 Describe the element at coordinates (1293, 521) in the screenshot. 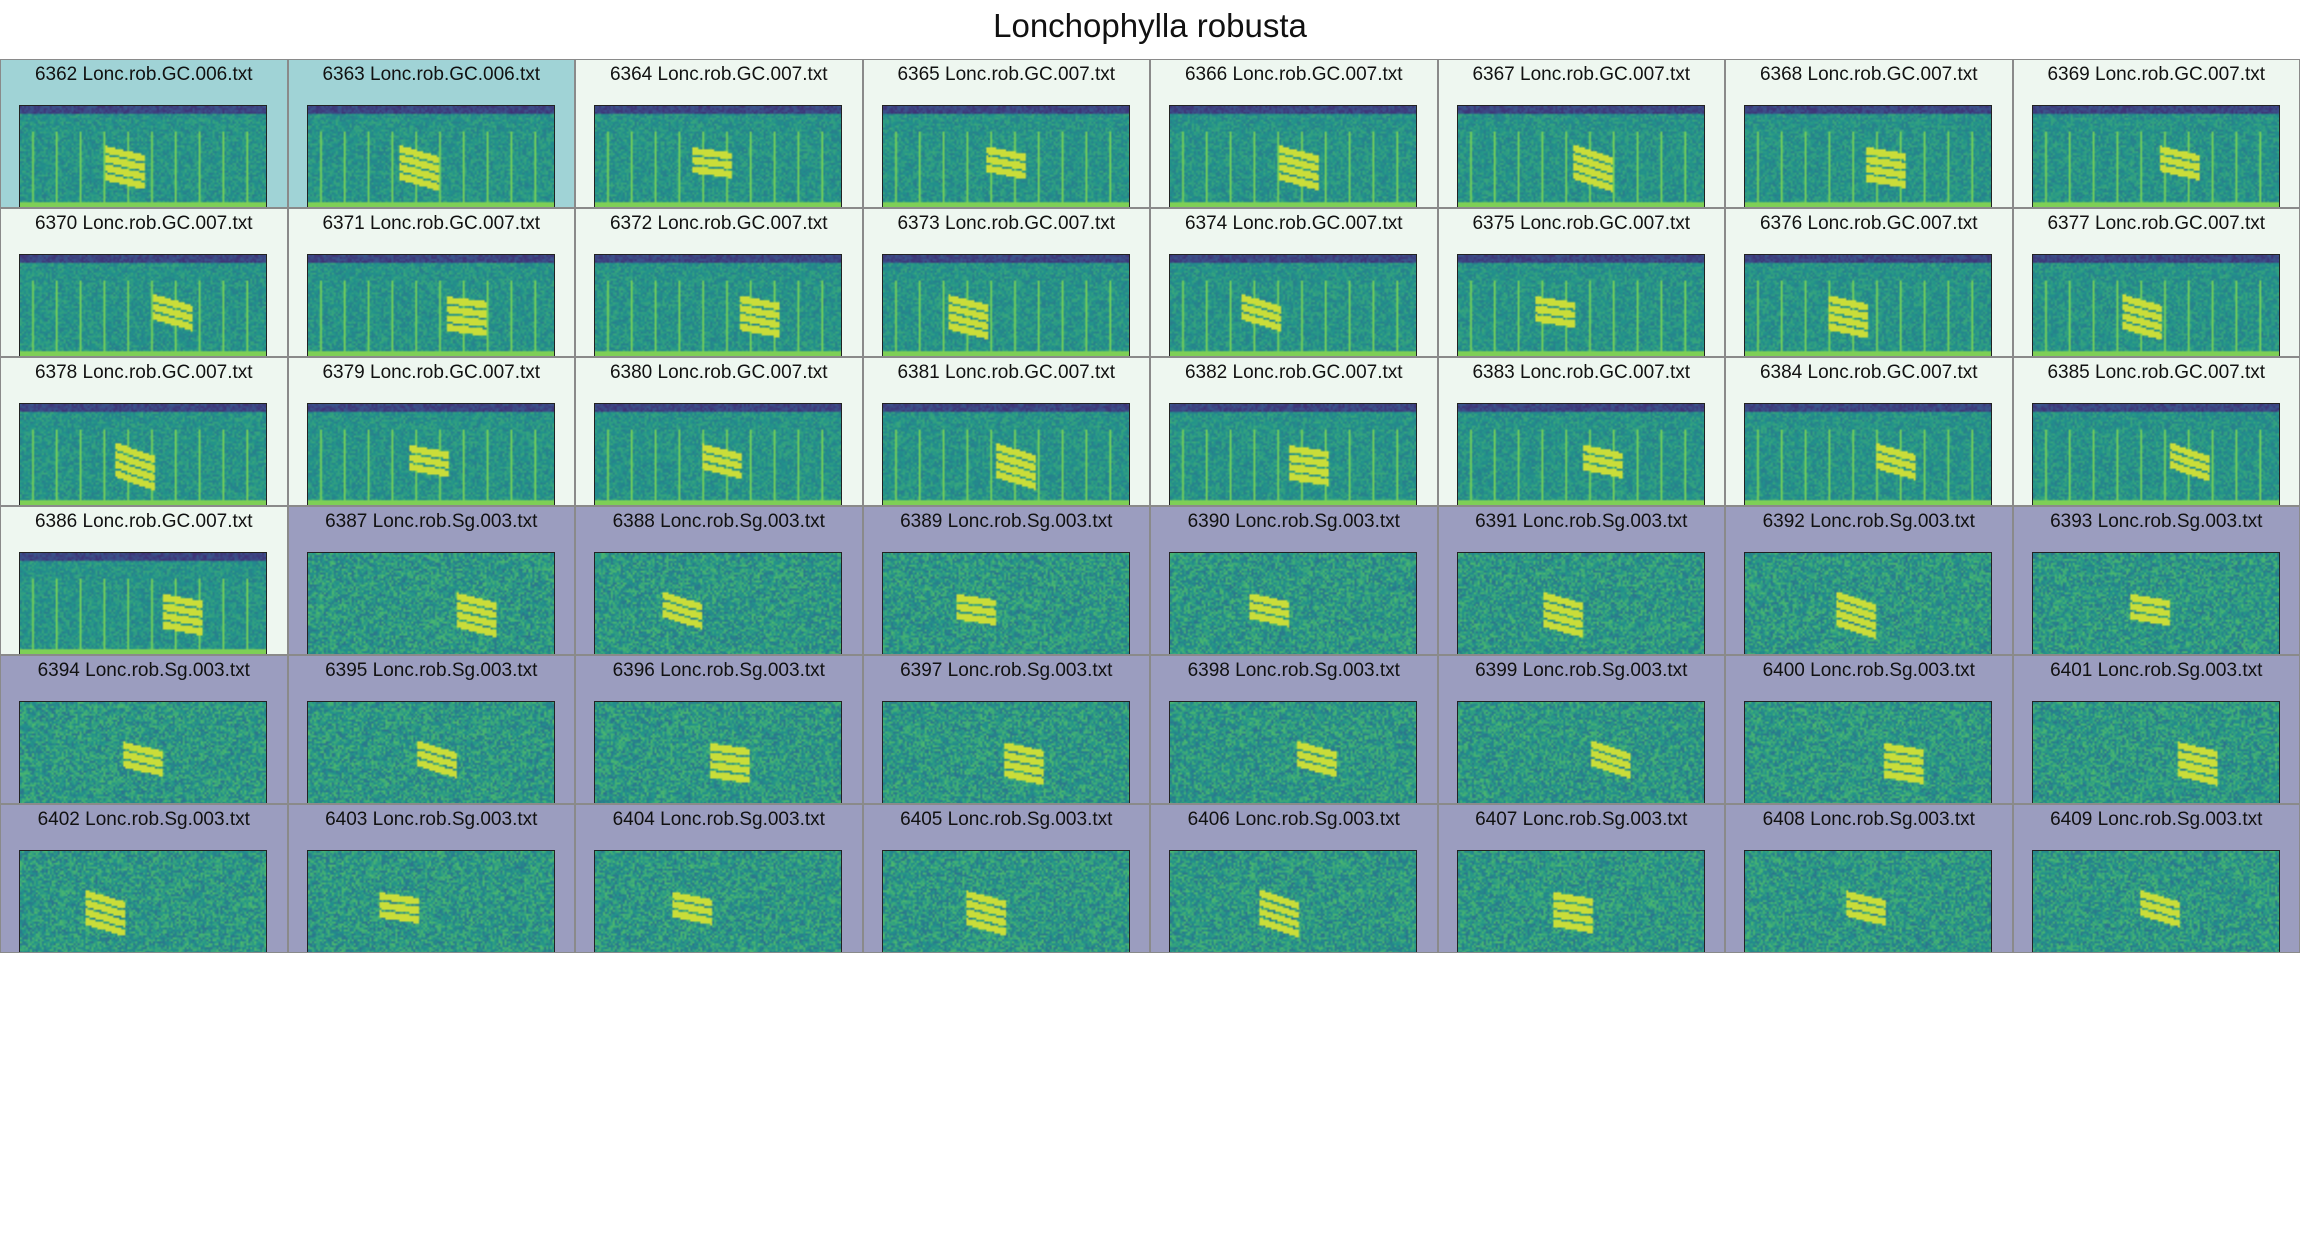

I see `tile-label: 6390 Lonc.rob.Sg.003.txt` at that location.